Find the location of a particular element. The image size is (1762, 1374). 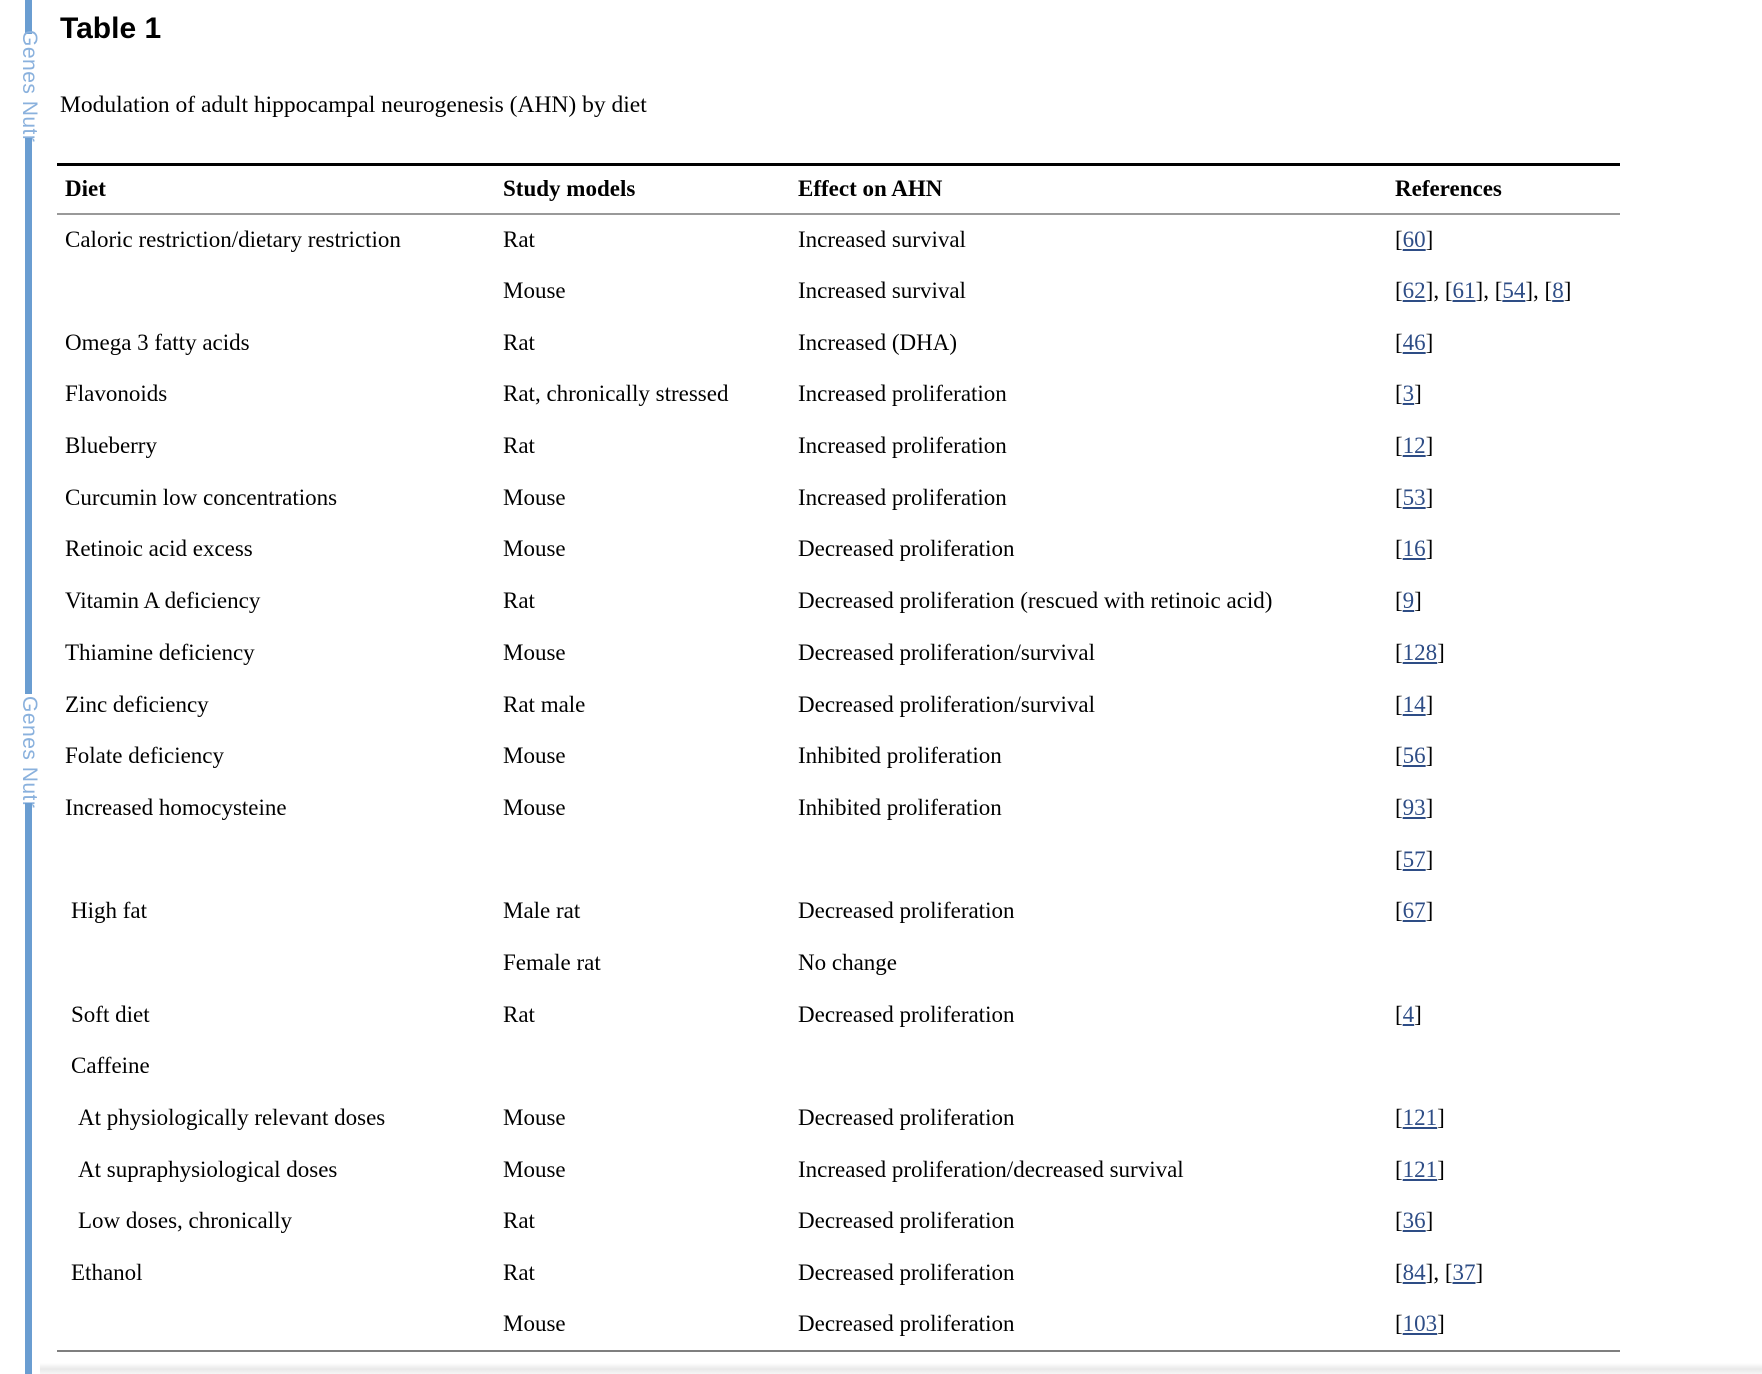

references-cell: [36] is located at coordinates (1414, 1221).